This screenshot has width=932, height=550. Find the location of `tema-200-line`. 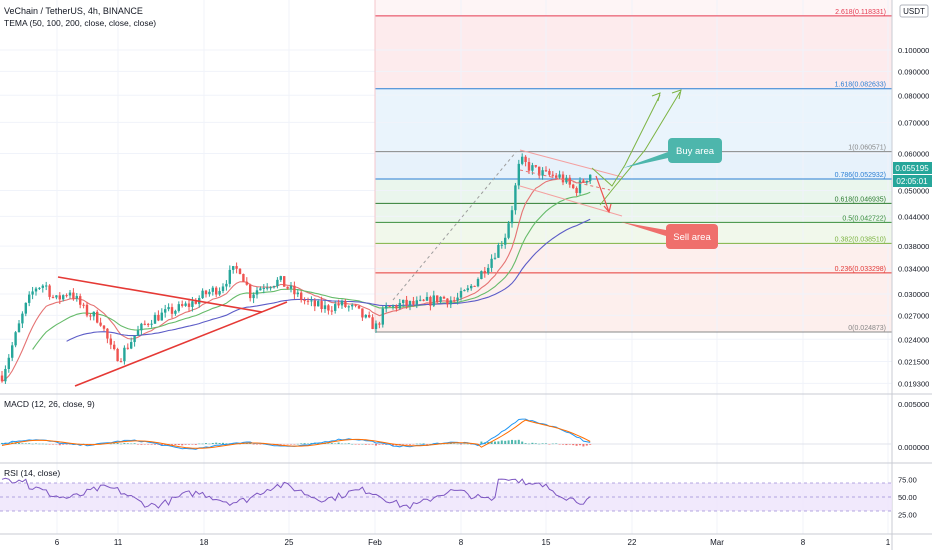

tema-200-line is located at coordinates (328, 280).